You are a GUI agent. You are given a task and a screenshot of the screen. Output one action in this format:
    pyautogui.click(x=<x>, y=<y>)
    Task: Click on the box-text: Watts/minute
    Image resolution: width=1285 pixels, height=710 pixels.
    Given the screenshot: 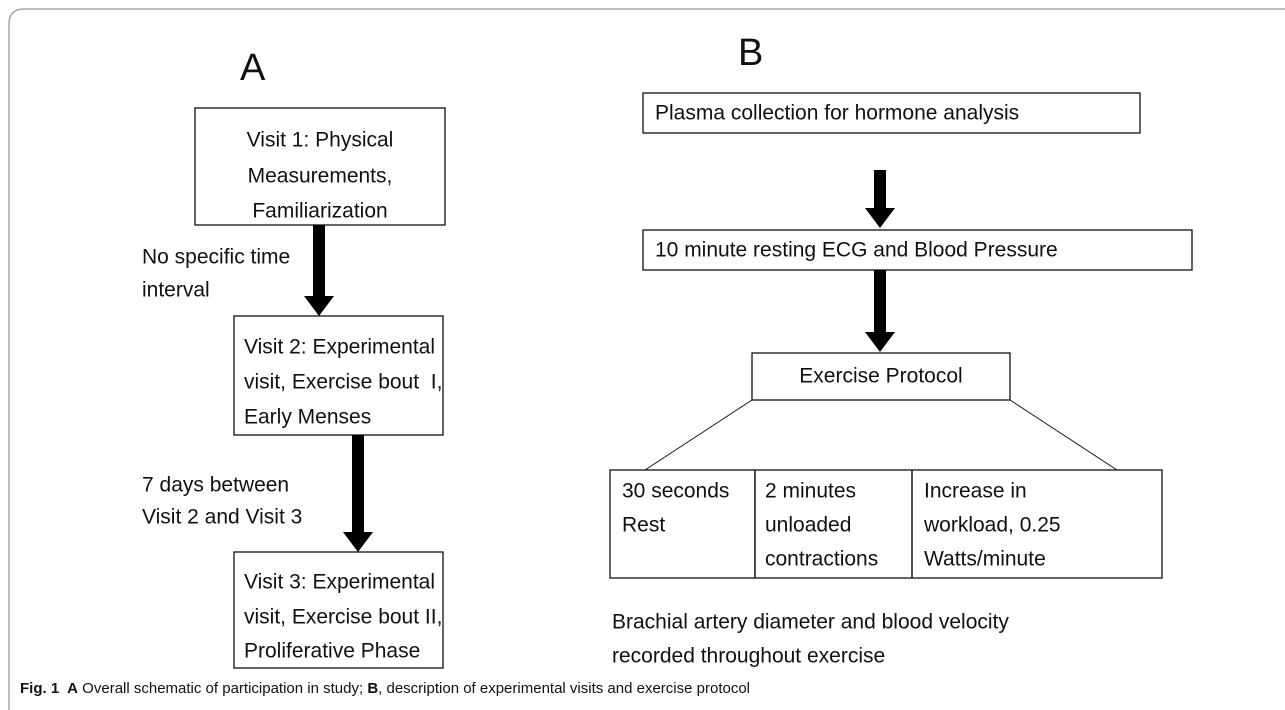 What is the action you would take?
    pyautogui.click(x=985, y=559)
    